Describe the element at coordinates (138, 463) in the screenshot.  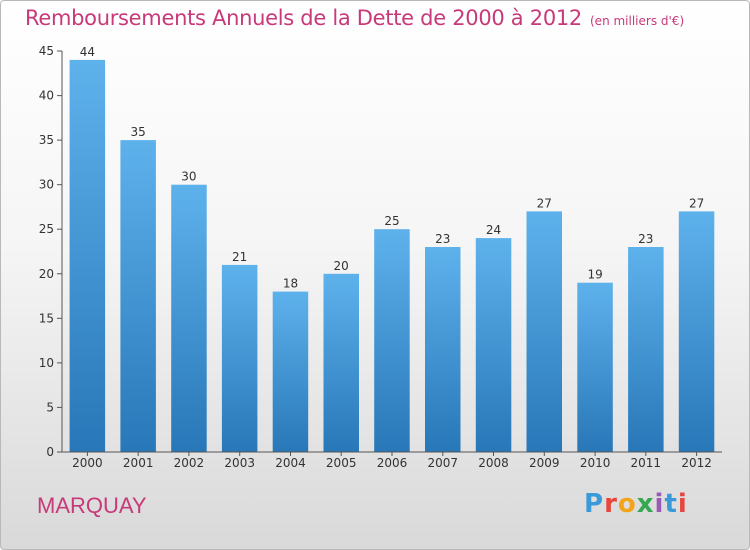
I see `x-tick-label-2001: 2001` at that location.